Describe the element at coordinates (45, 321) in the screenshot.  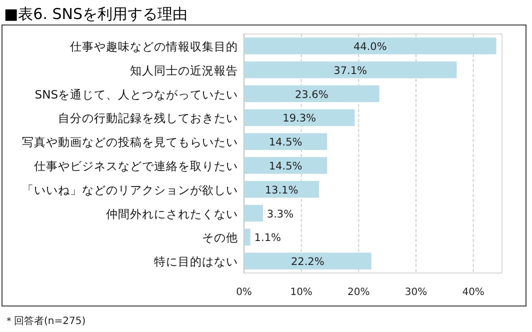
I see `text: ＊回答者(n=275)` at that location.